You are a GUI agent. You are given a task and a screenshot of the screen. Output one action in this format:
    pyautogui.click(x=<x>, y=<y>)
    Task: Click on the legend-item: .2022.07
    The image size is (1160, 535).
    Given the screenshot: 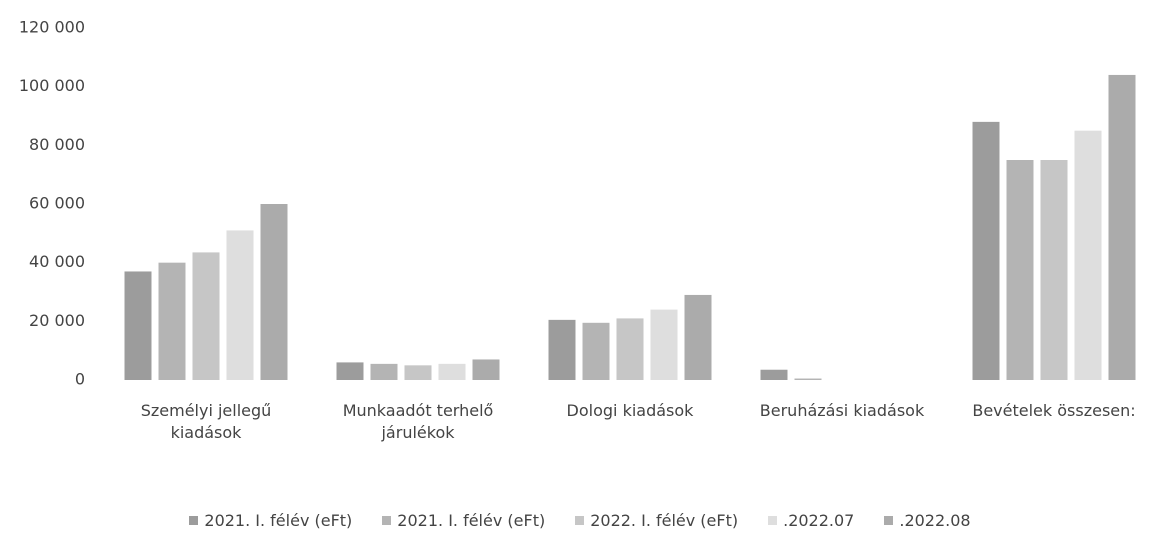 What is the action you would take?
    pyautogui.click(x=811, y=520)
    